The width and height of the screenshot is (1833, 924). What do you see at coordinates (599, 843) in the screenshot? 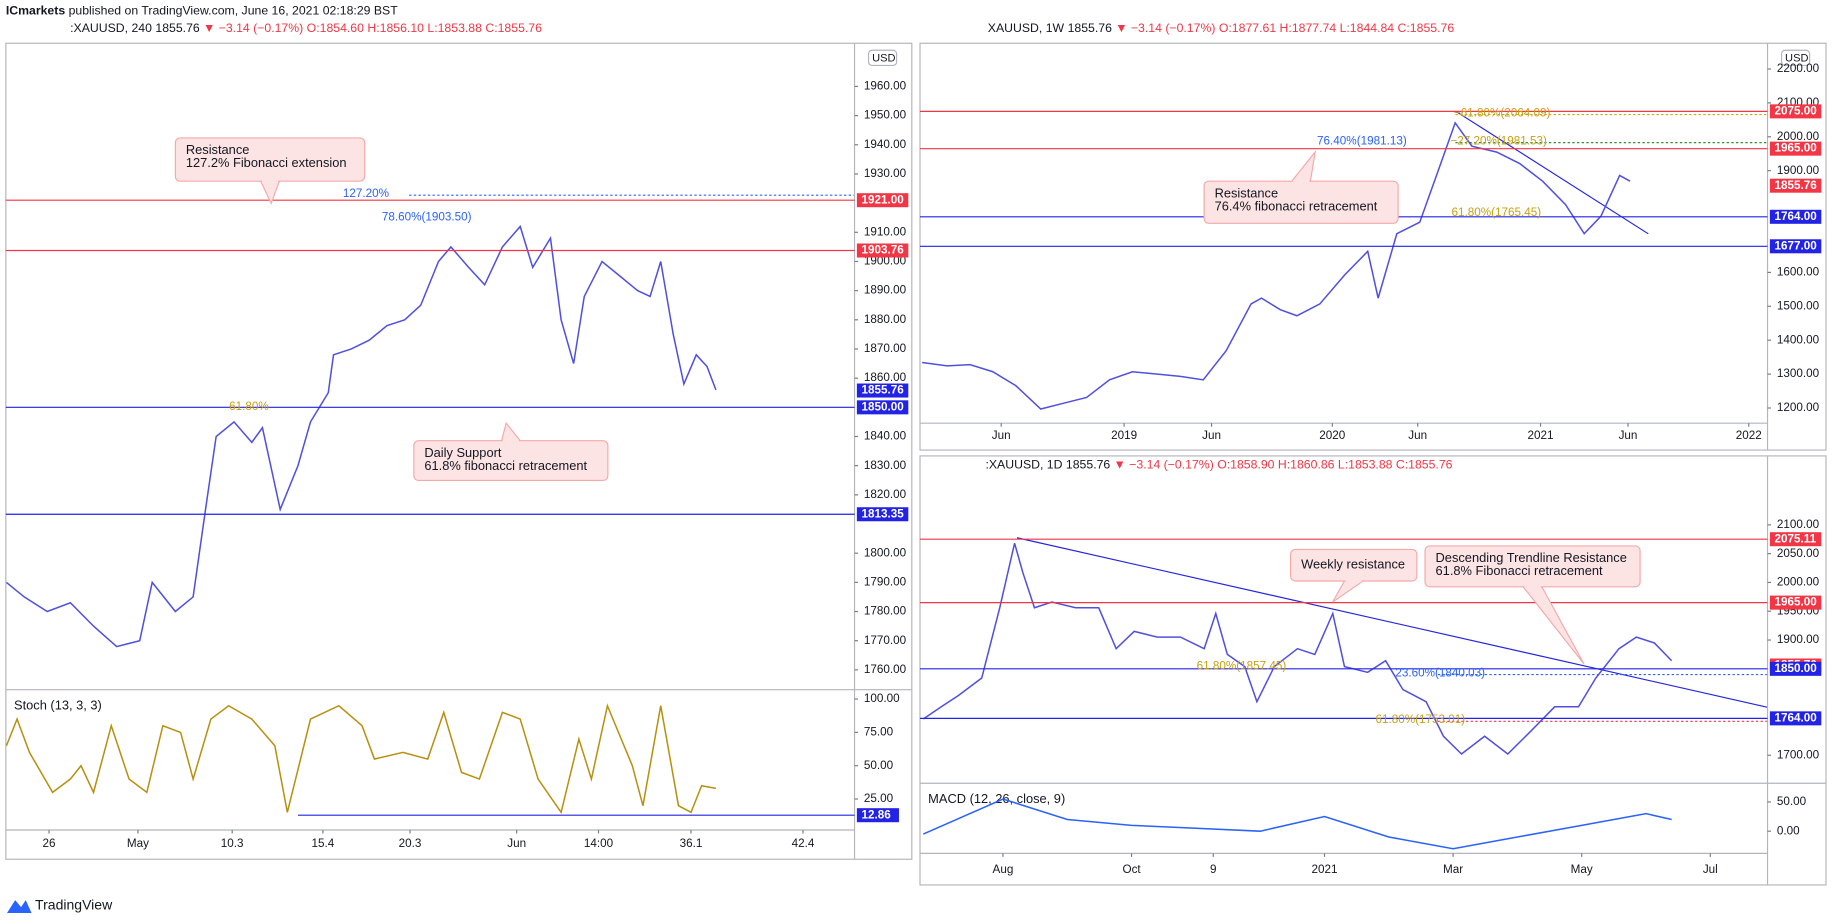
I see `x-tick-label: 14:00` at bounding box center [599, 843].